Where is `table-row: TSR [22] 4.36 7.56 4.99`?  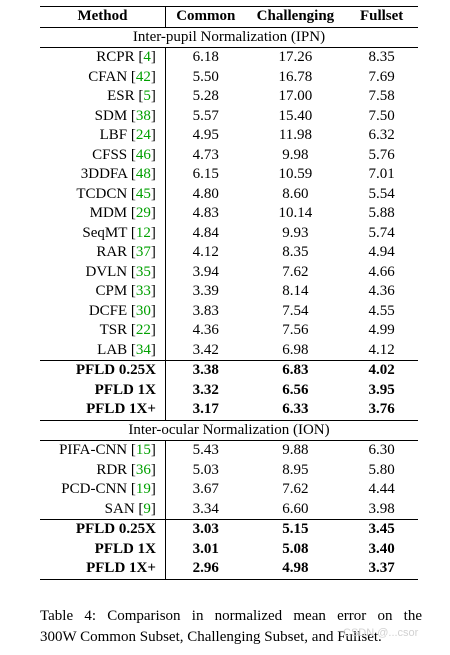 table-row: TSR [22] 4.36 7.56 4.99 is located at coordinates (229, 331).